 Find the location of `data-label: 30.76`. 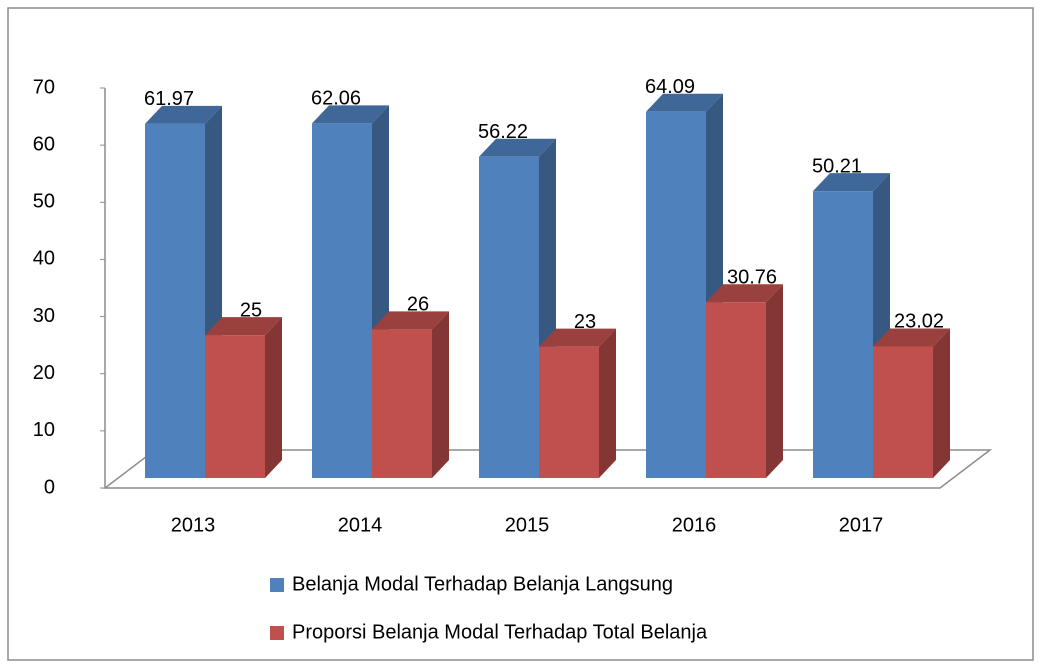

data-label: 30.76 is located at coordinates (752, 278).